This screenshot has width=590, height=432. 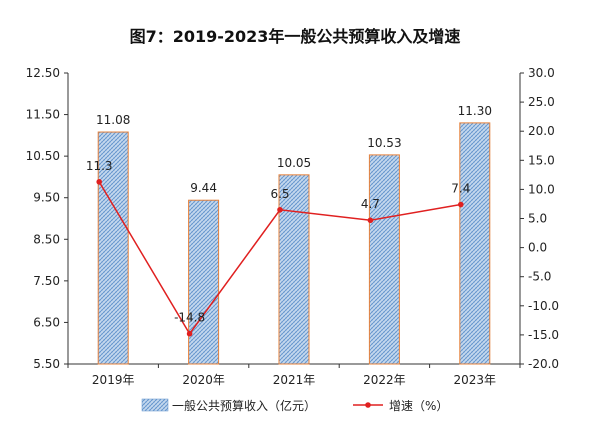 What do you see at coordinates (279, 194) in the screenshot?
I see `growth-value-label: 6.5` at bounding box center [279, 194].